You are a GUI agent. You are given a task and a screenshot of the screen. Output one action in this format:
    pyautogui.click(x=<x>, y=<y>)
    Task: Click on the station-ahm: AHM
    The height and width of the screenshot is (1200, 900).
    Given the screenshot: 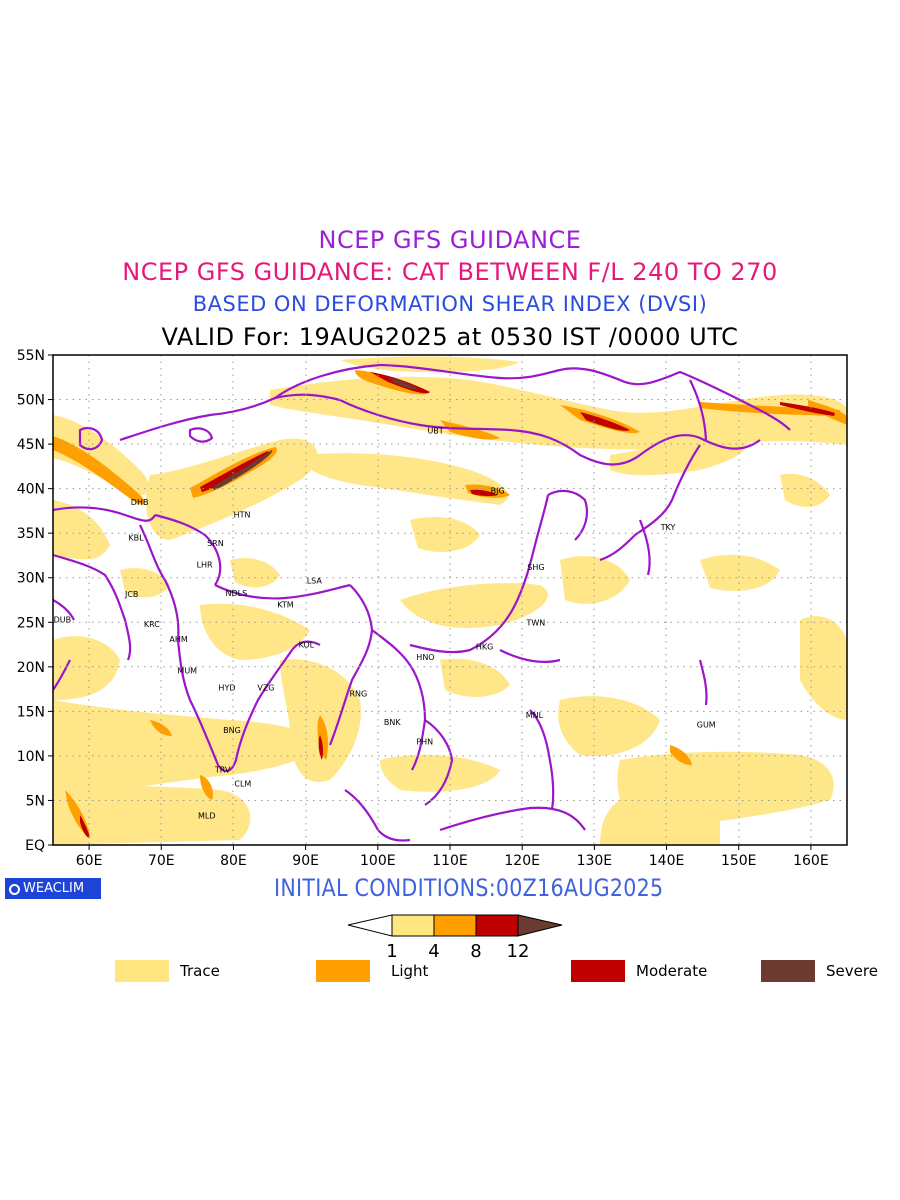 What is the action you would take?
    pyautogui.click(x=178, y=639)
    